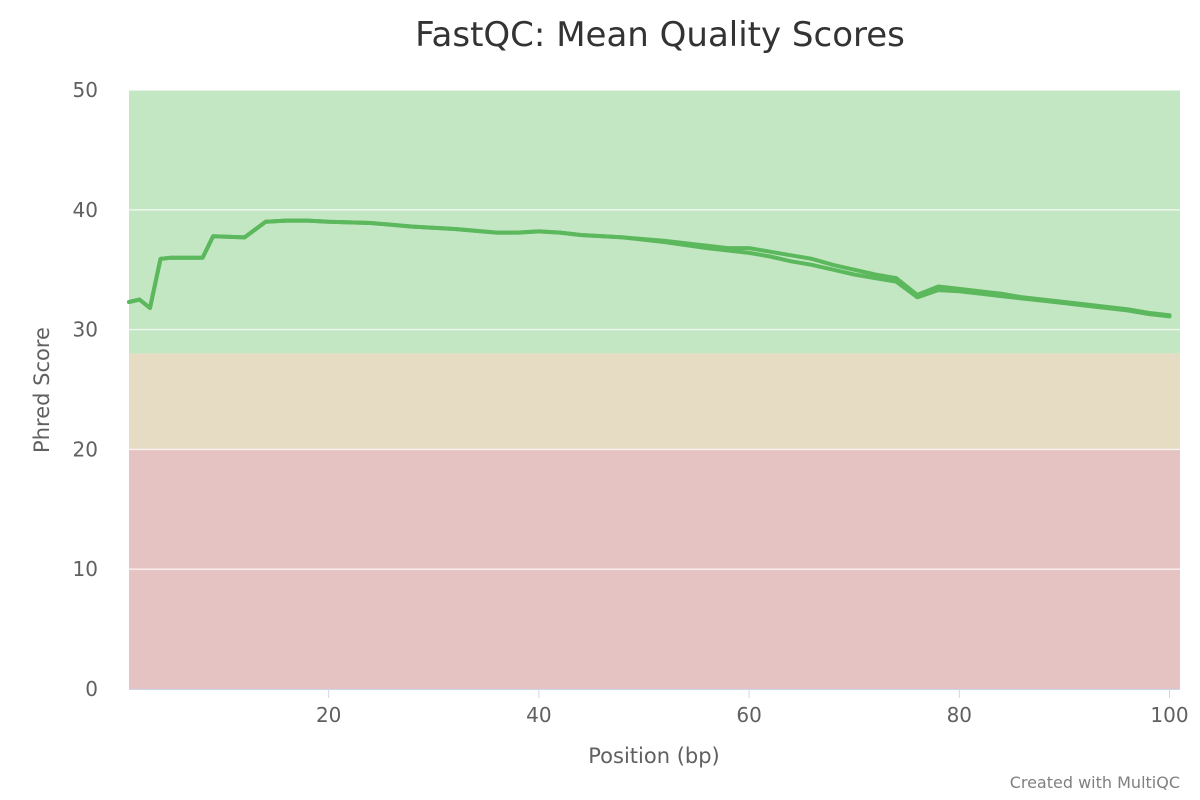 This screenshot has height=800, width=1200. What do you see at coordinates (85, 90) in the screenshot?
I see `y-tick-50: 50` at bounding box center [85, 90].